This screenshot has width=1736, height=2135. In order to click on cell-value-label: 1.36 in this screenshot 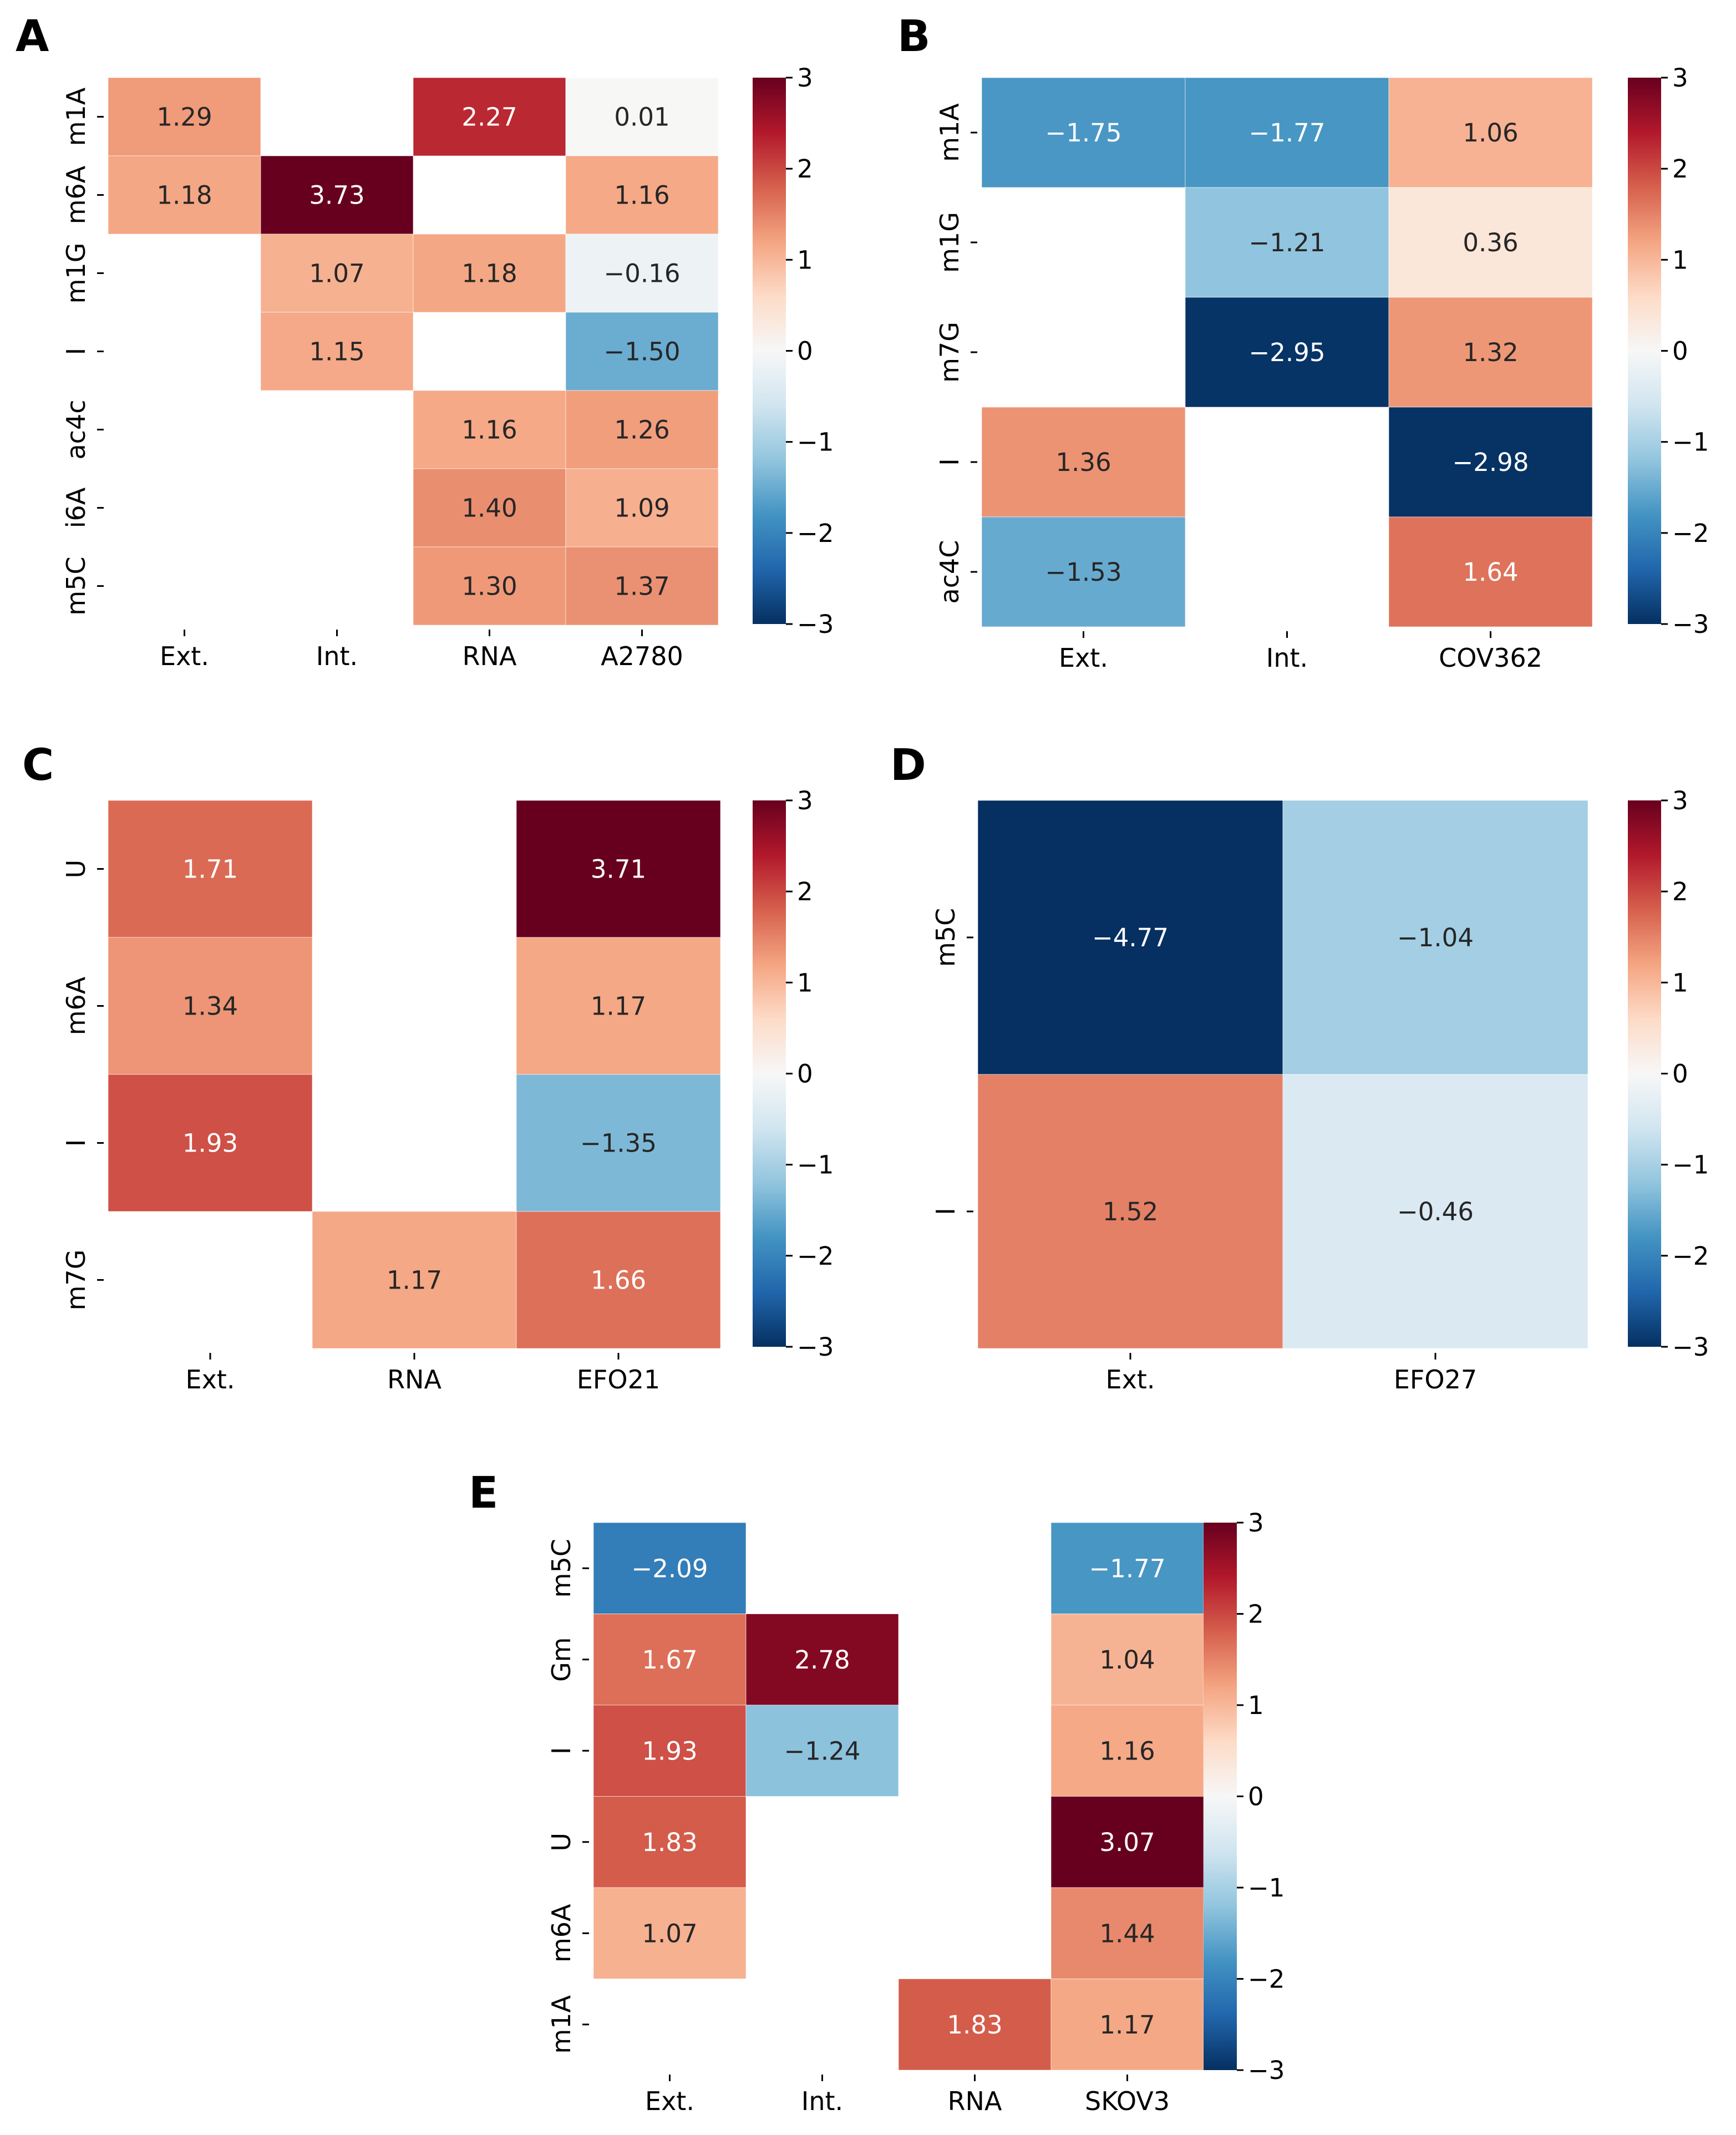, I will do `click(1083, 462)`.